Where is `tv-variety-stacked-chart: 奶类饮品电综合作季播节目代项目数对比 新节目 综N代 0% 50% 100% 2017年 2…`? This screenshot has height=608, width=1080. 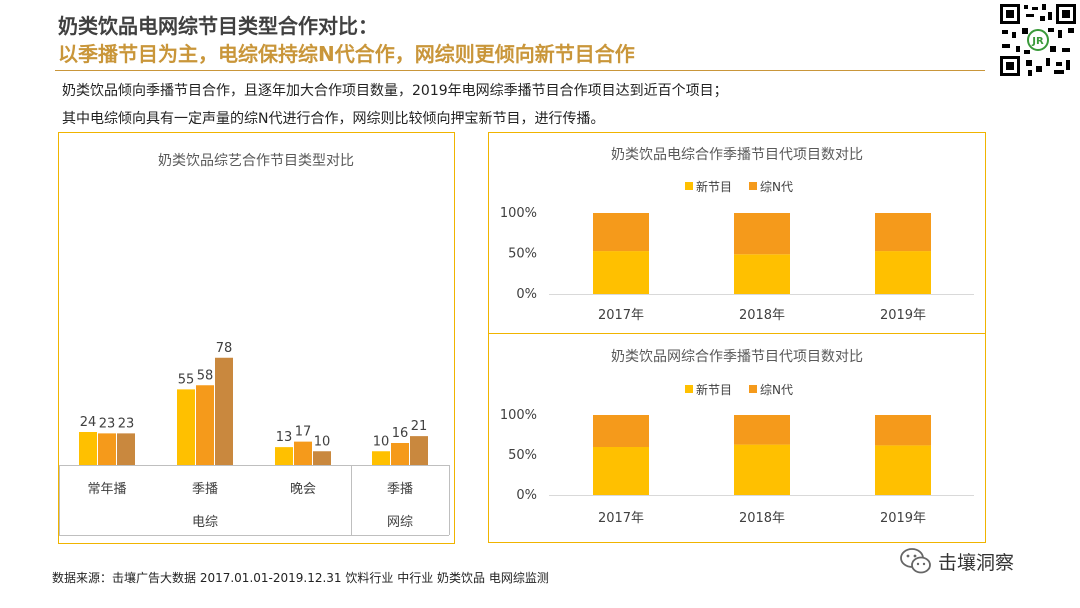
tv-variety-stacked-chart: 奶类饮品电综合作季播节目代项目数对比 新节目 综N代 0% 50% 100% 2017年 2… is located at coordinates (737, 235).